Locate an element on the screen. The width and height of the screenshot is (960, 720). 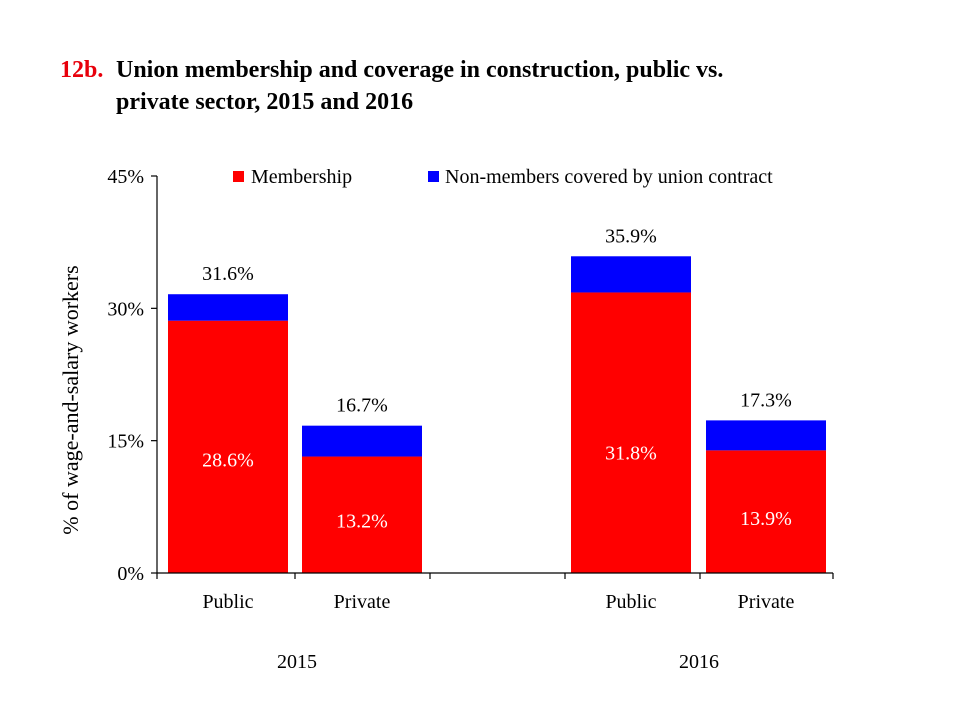
y-tick-label: 30% is located at coordinates (125, 309).